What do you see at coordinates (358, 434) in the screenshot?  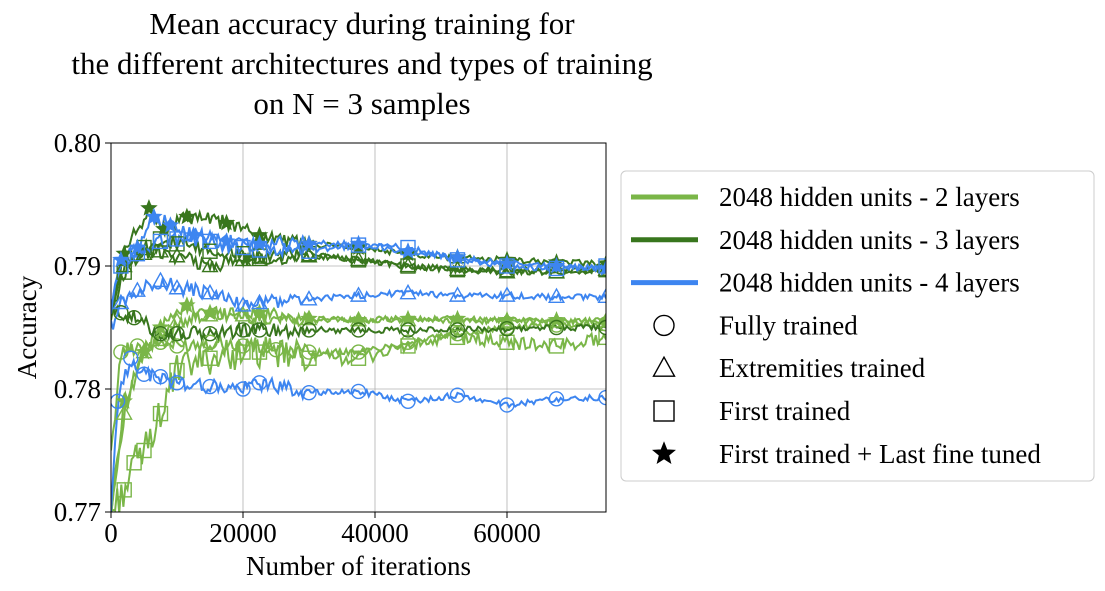 I see `series-line-4-layers-fully-trained` at bounding box center [358, 434].